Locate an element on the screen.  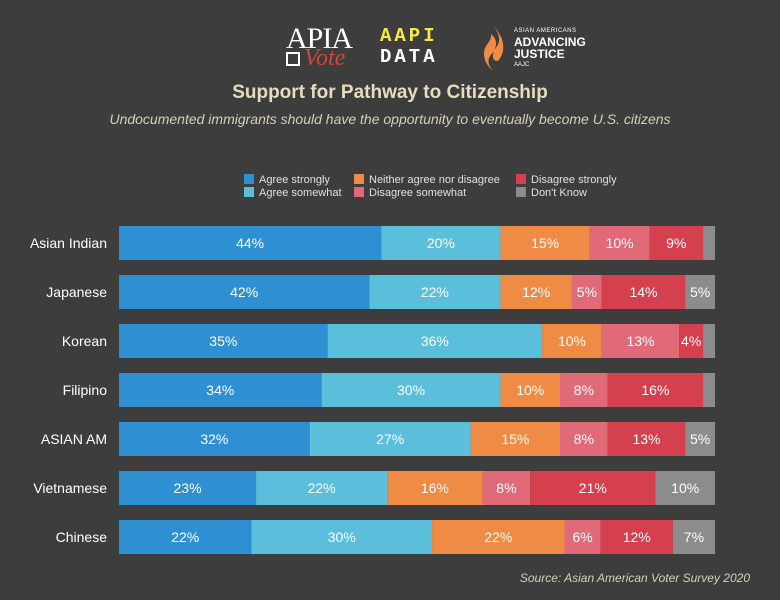
data-label: 6% is located at coordinates (582, 537).